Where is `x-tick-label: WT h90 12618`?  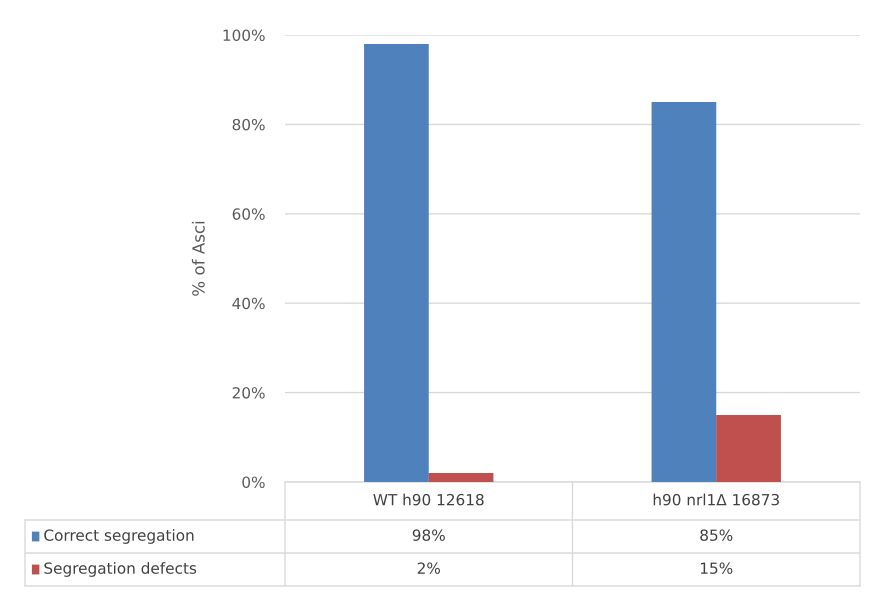
x-tick-label: WT h90 12618 is located at coordinates (428, 500).